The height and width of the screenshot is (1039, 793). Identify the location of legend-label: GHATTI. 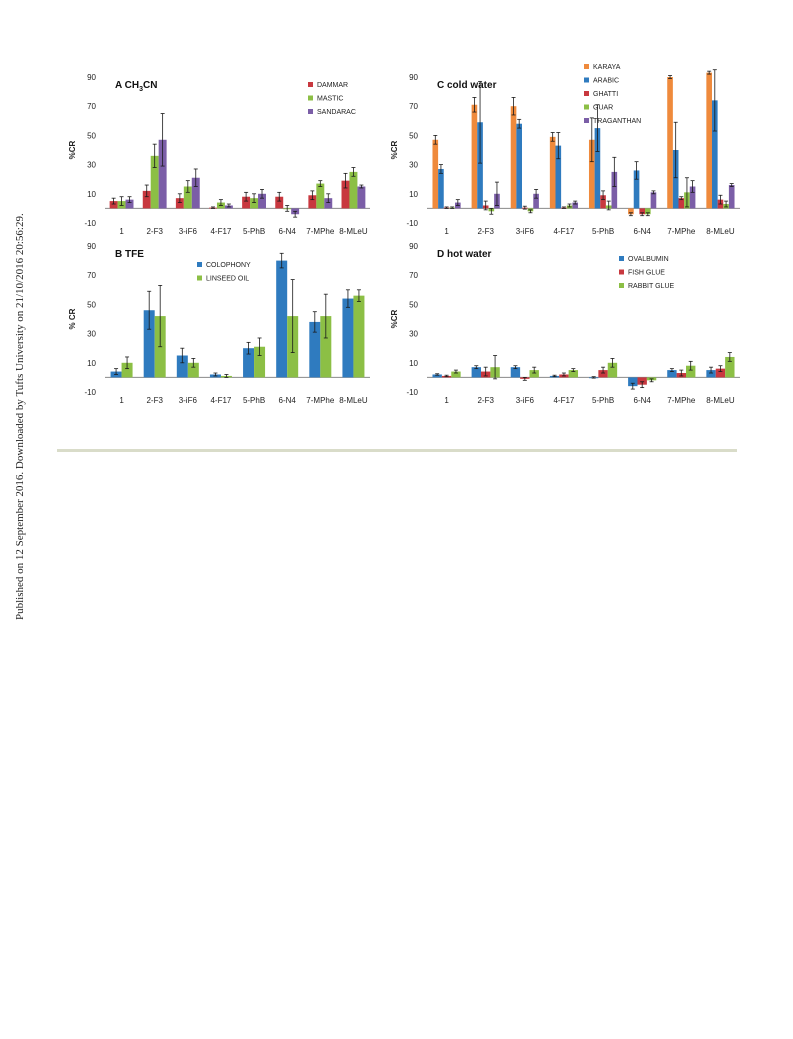
(605, 94).